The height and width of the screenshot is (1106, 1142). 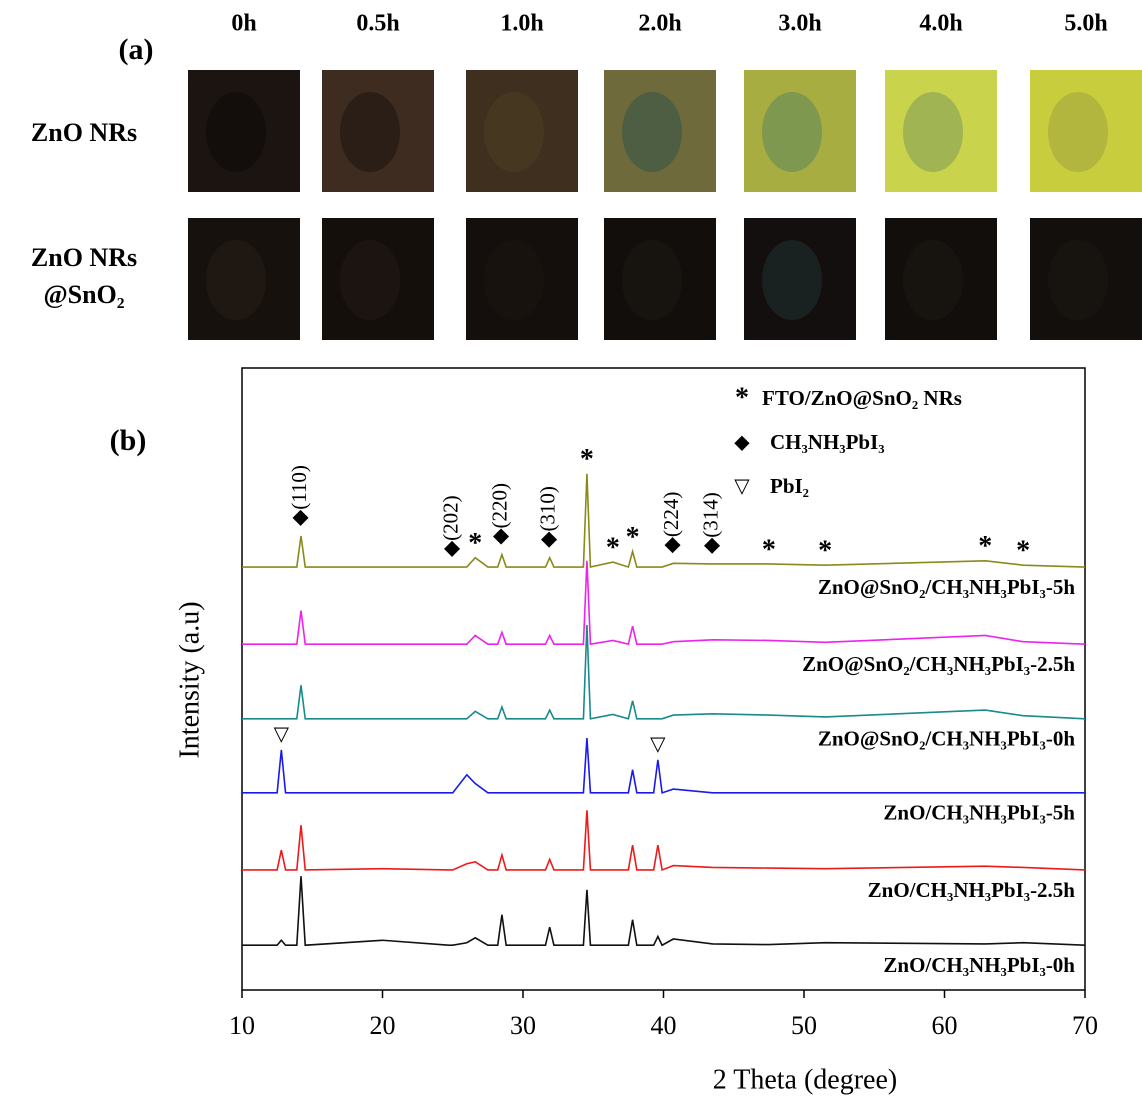 I want to click on time-label: 5.0h, so click(x=1085, y=24).